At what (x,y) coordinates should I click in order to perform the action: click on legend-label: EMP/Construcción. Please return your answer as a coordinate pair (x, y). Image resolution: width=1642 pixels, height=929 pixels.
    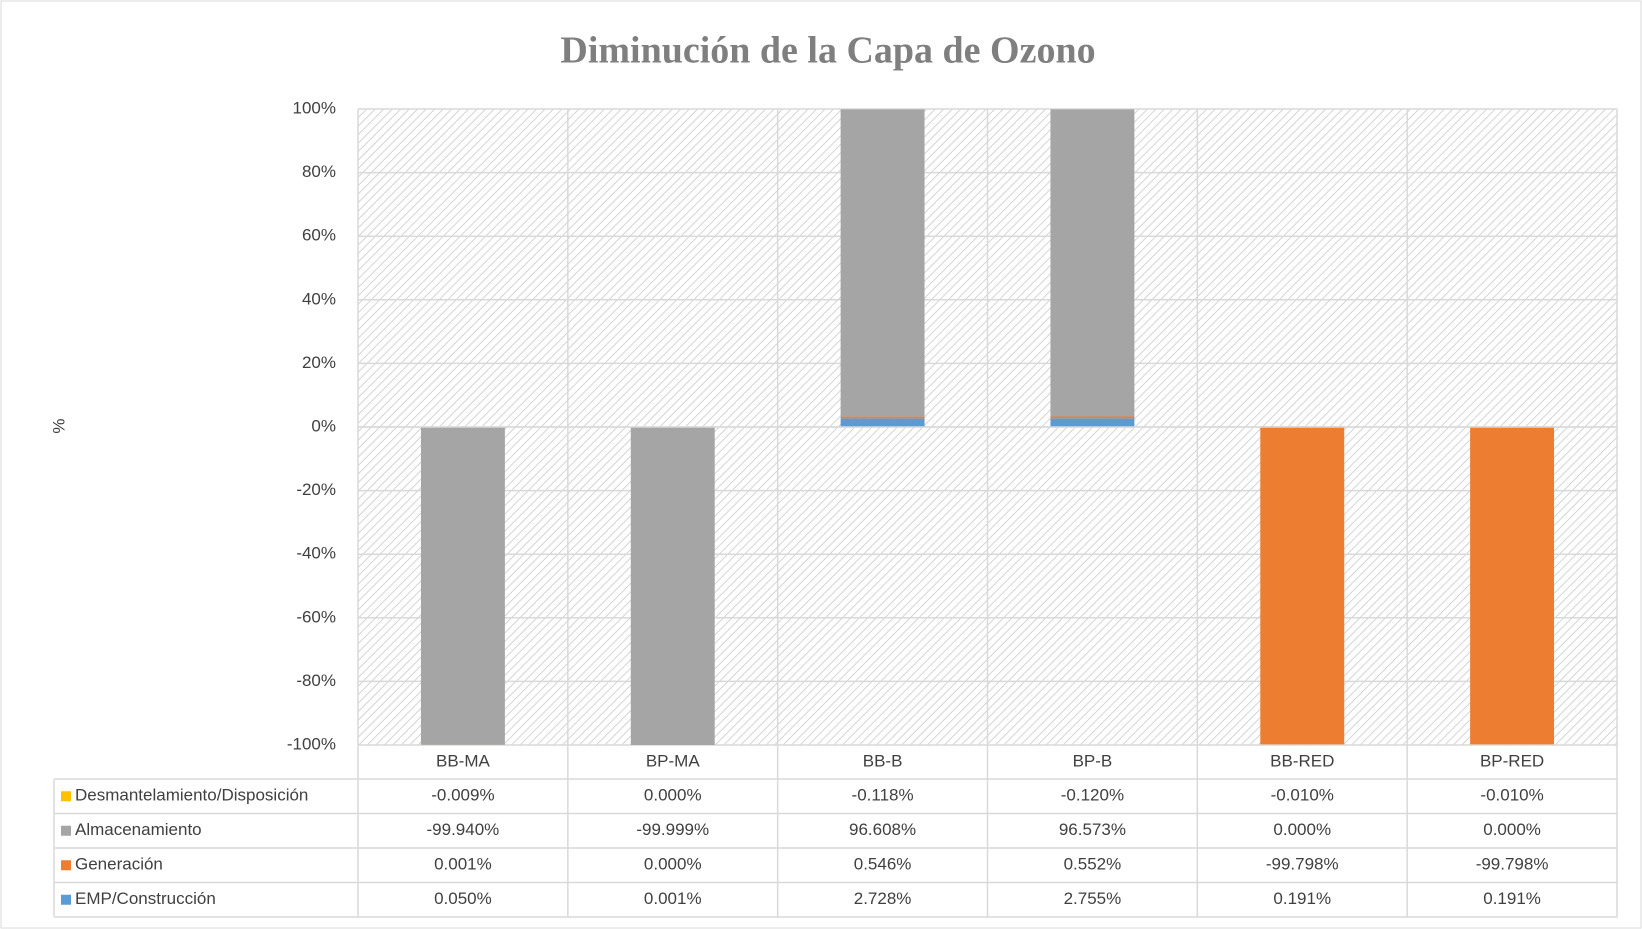
    Looking at the image, I should click on (145, 898).